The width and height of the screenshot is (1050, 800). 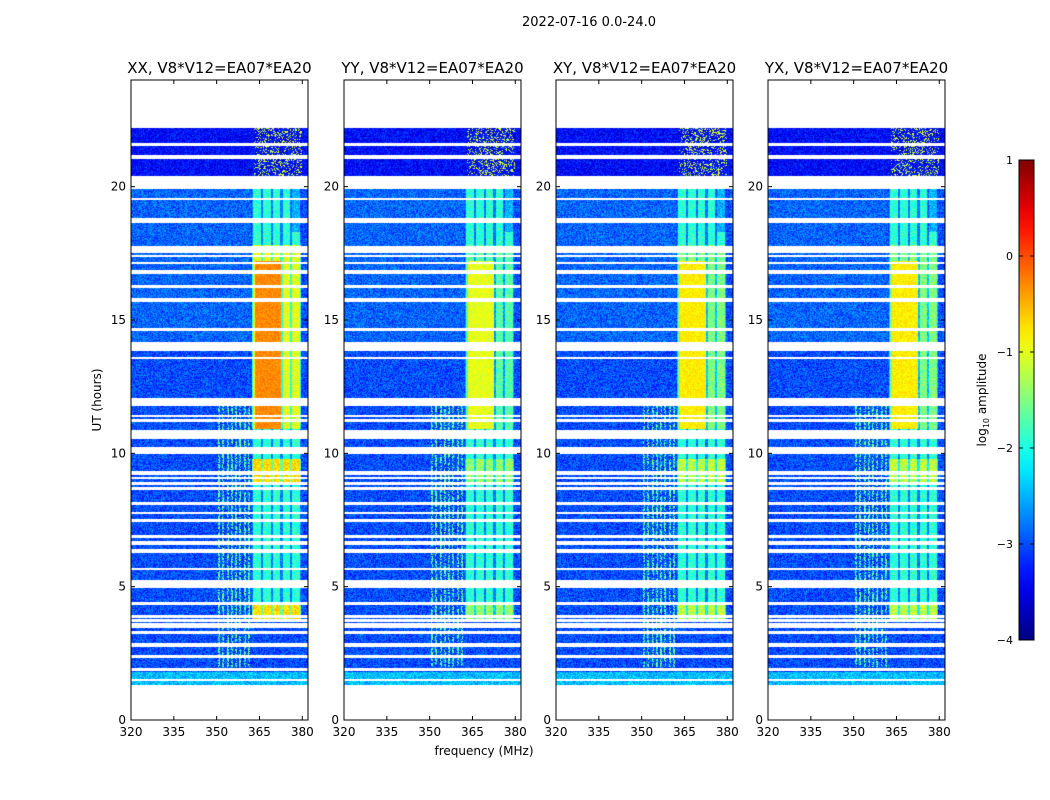 I want to click on panel-title: YY, V8*V12=EA07*EA20, so click(x=431, y=68).